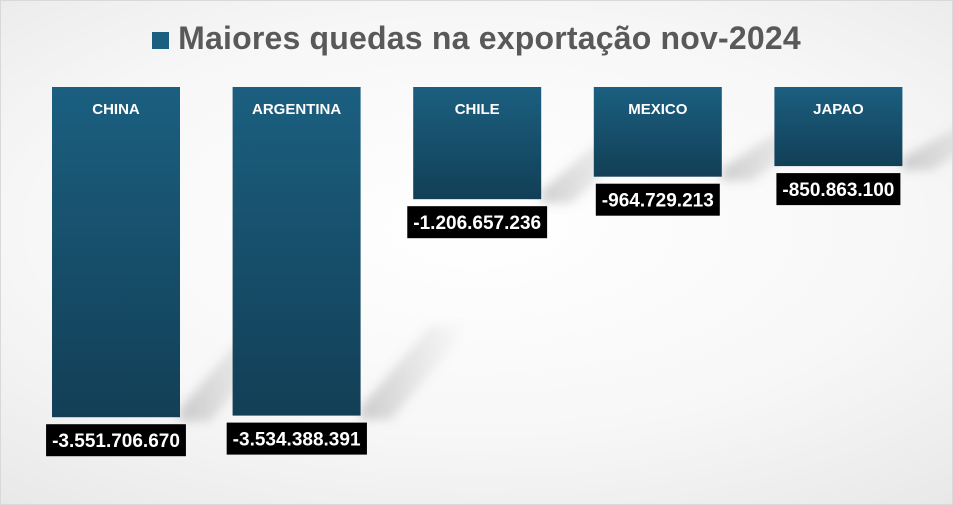 The image size is (953, 505). I want to click on value-label: -1.206.657.236, so click(477, 223).